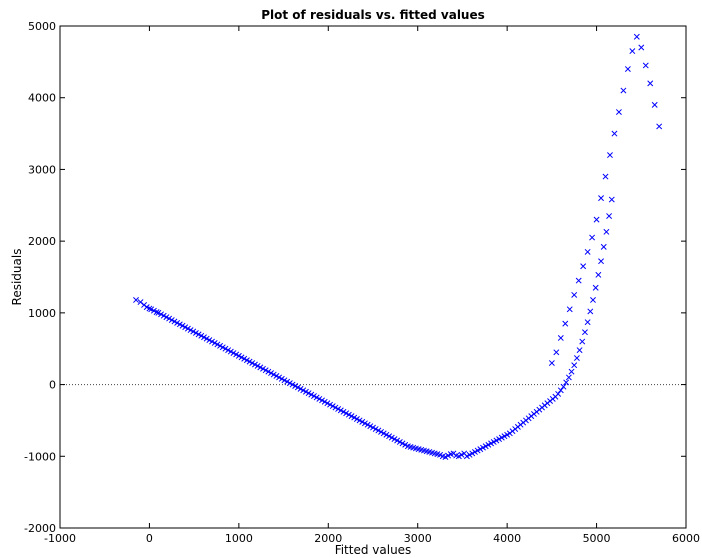  I want to click on chart-title: Plot of residuals vs. fitted values, so click(373, 15).